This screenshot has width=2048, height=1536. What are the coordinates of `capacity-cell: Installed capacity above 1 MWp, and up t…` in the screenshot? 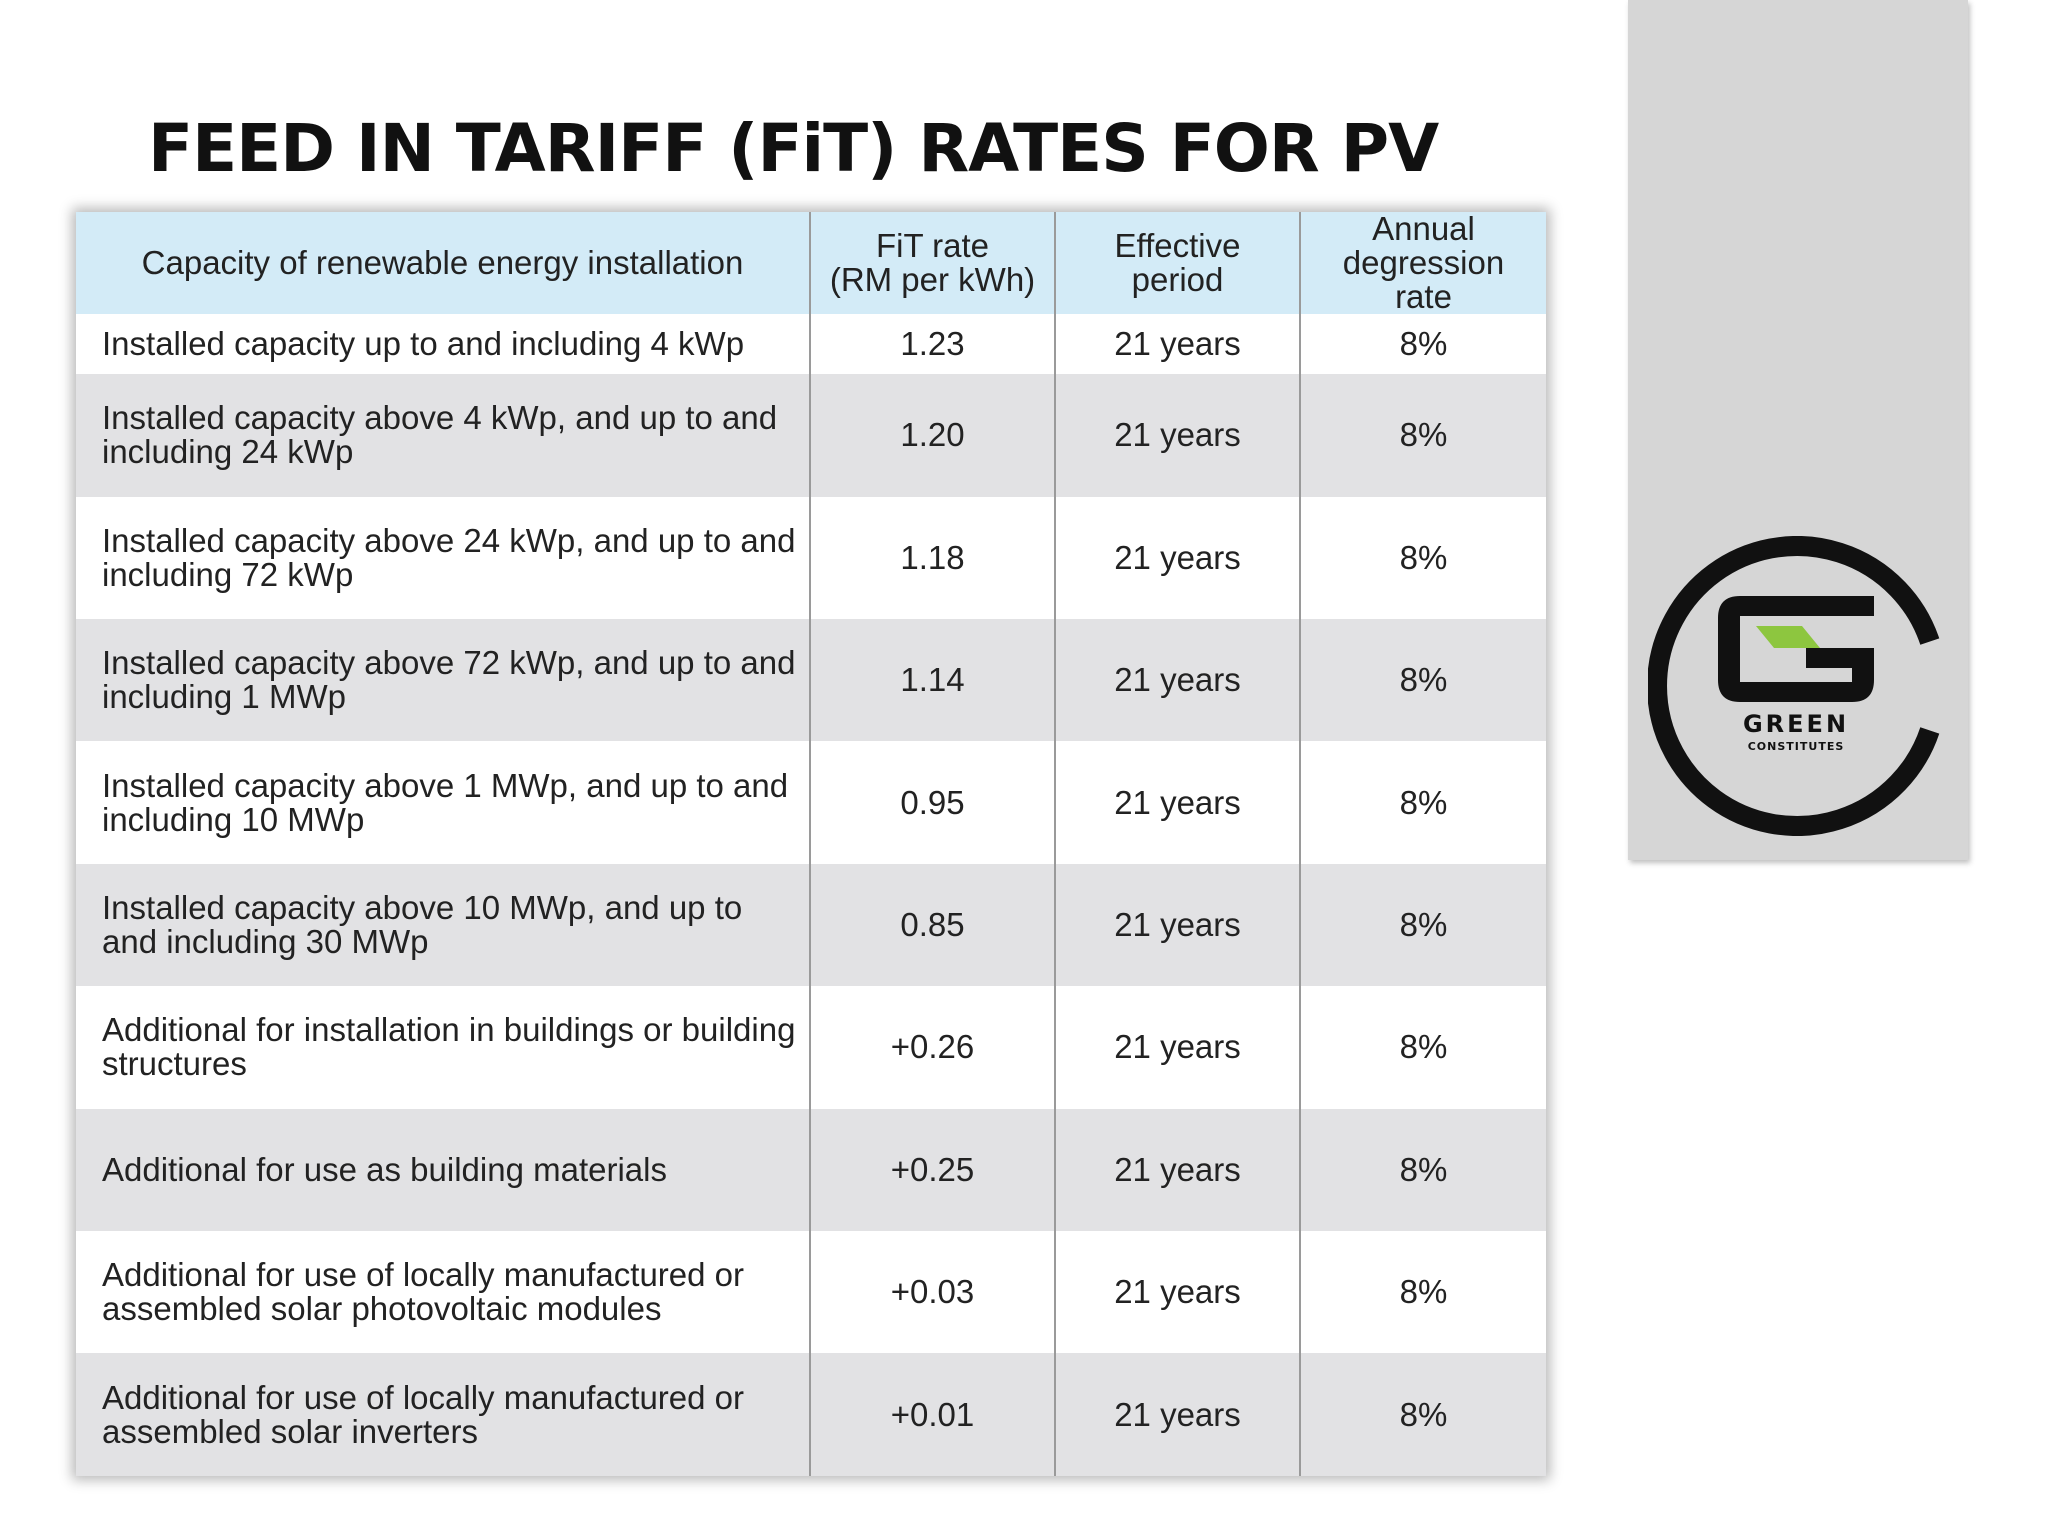 It's located at (443, 802).